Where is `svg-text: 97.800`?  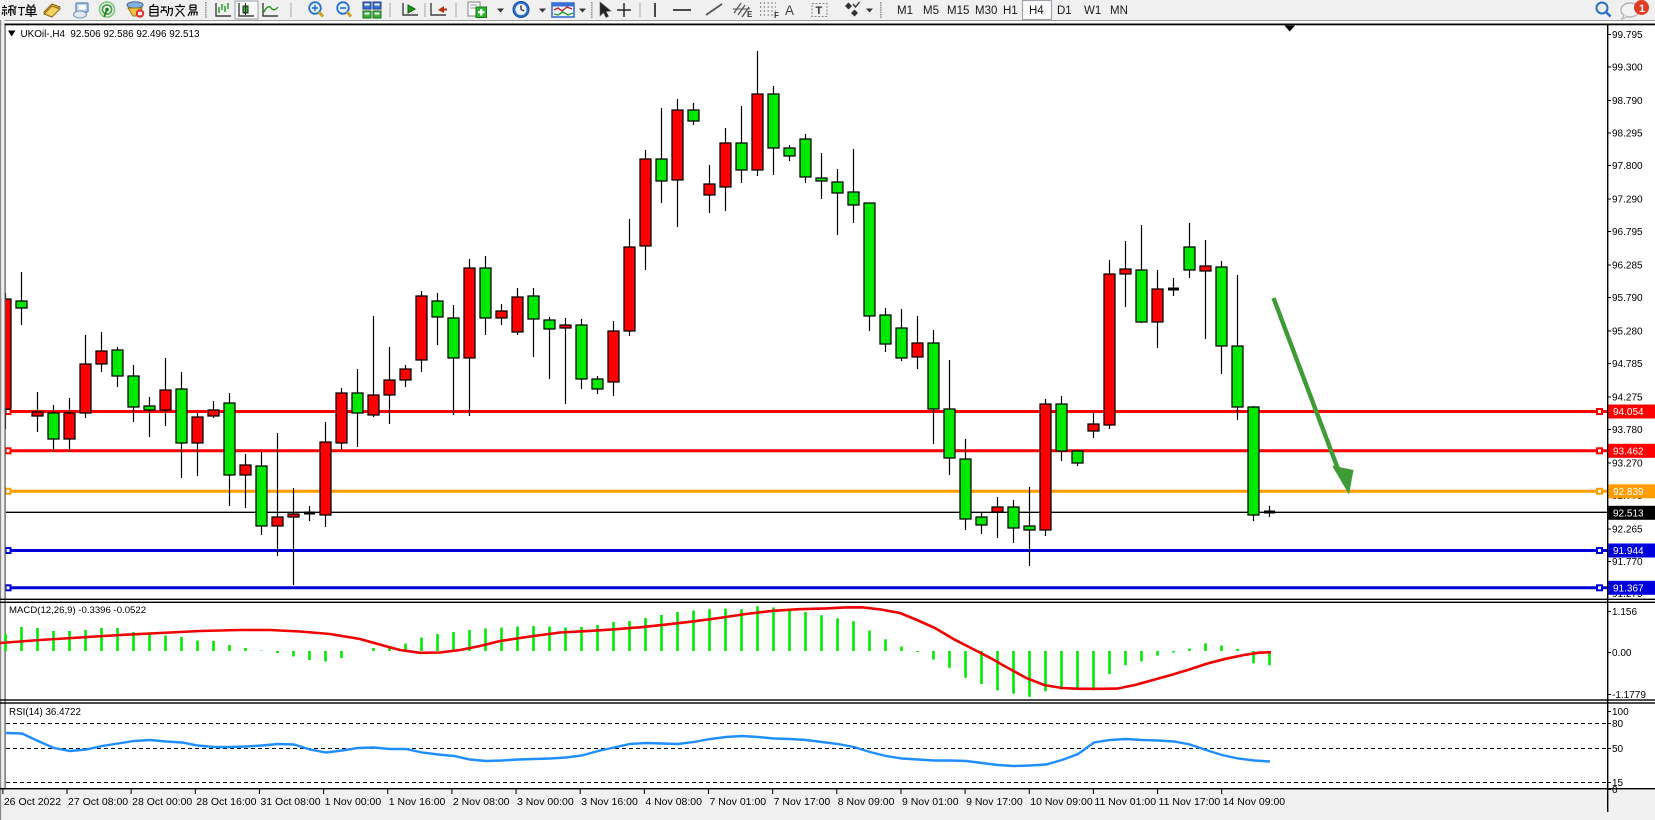 svg-text: 97.800 is located at coordinates (1627, 166).